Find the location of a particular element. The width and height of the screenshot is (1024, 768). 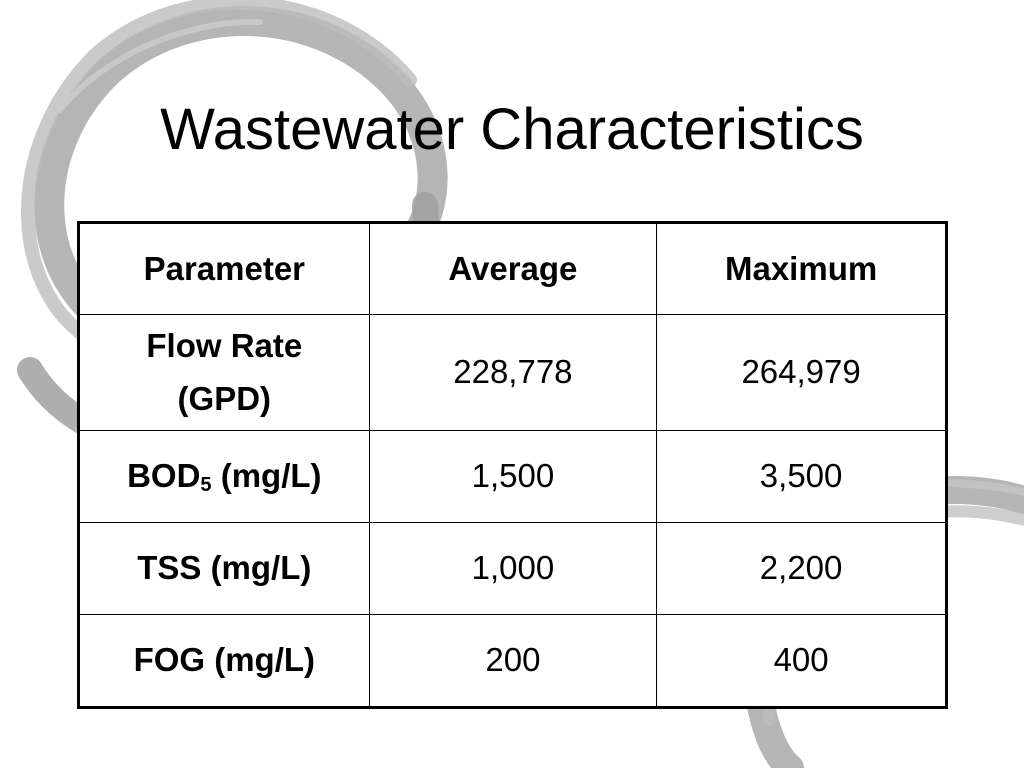

header-maximum: Maximum is located at coordinates (801, 268).